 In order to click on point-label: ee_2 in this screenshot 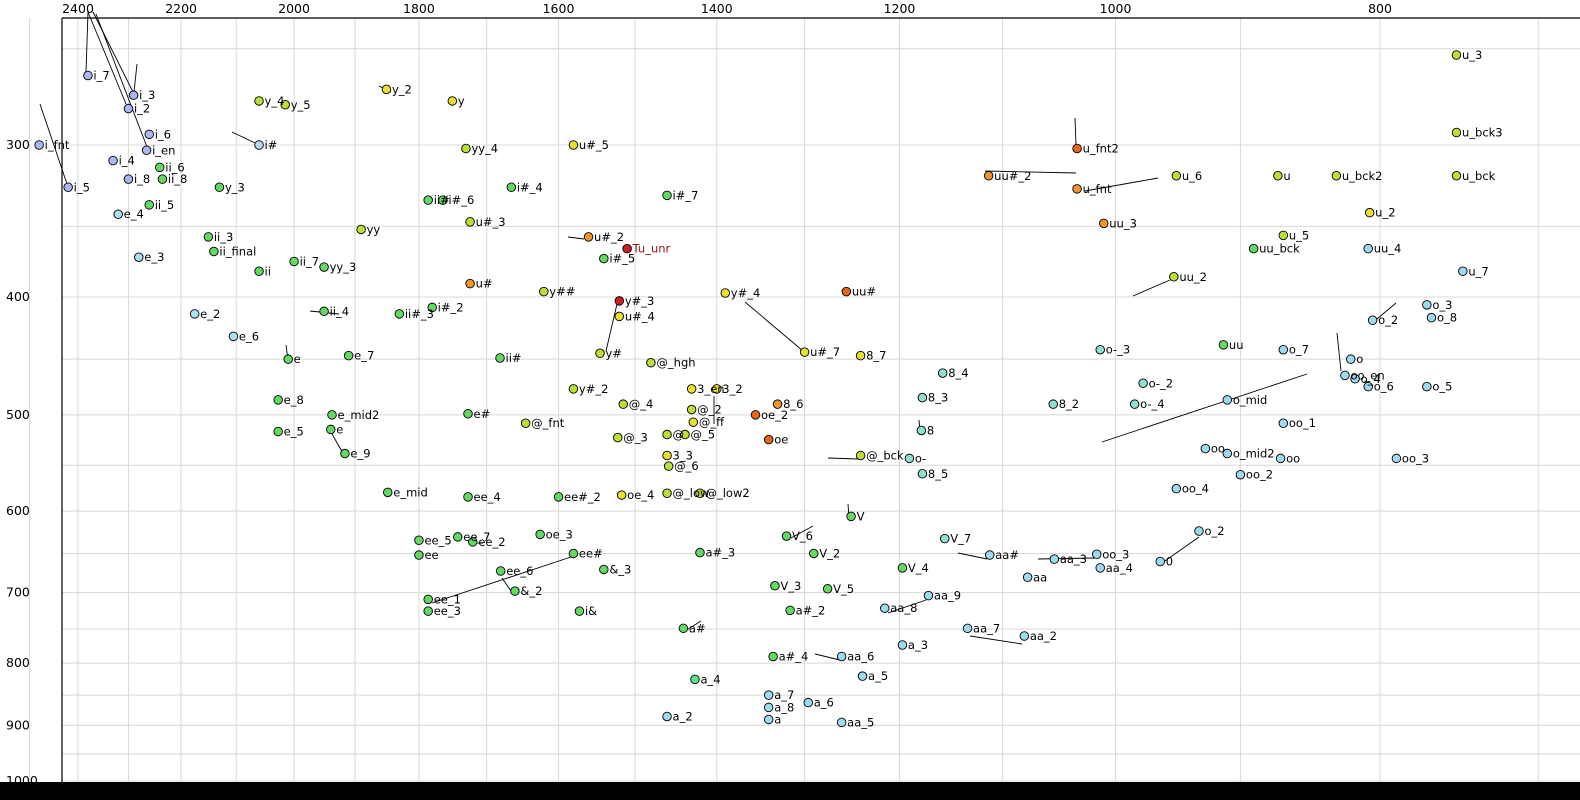, I will do `click(491, 542)`.